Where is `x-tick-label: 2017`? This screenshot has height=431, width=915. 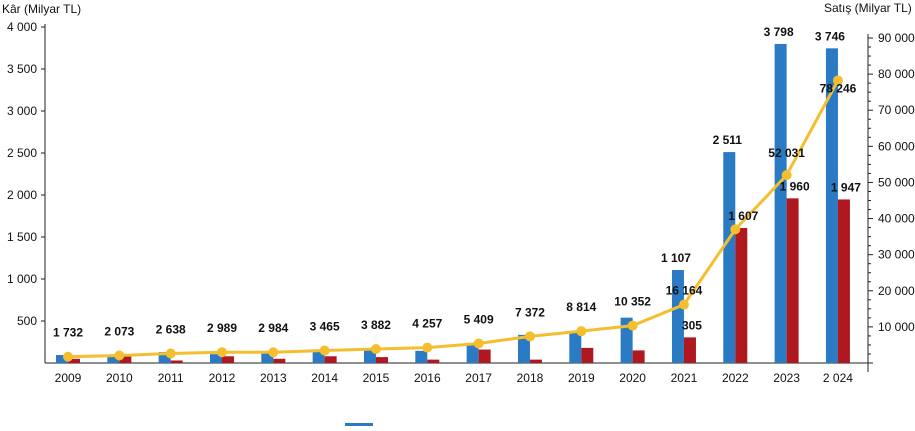
x-tick-label: 2017 is located at coordinates (478, 378).